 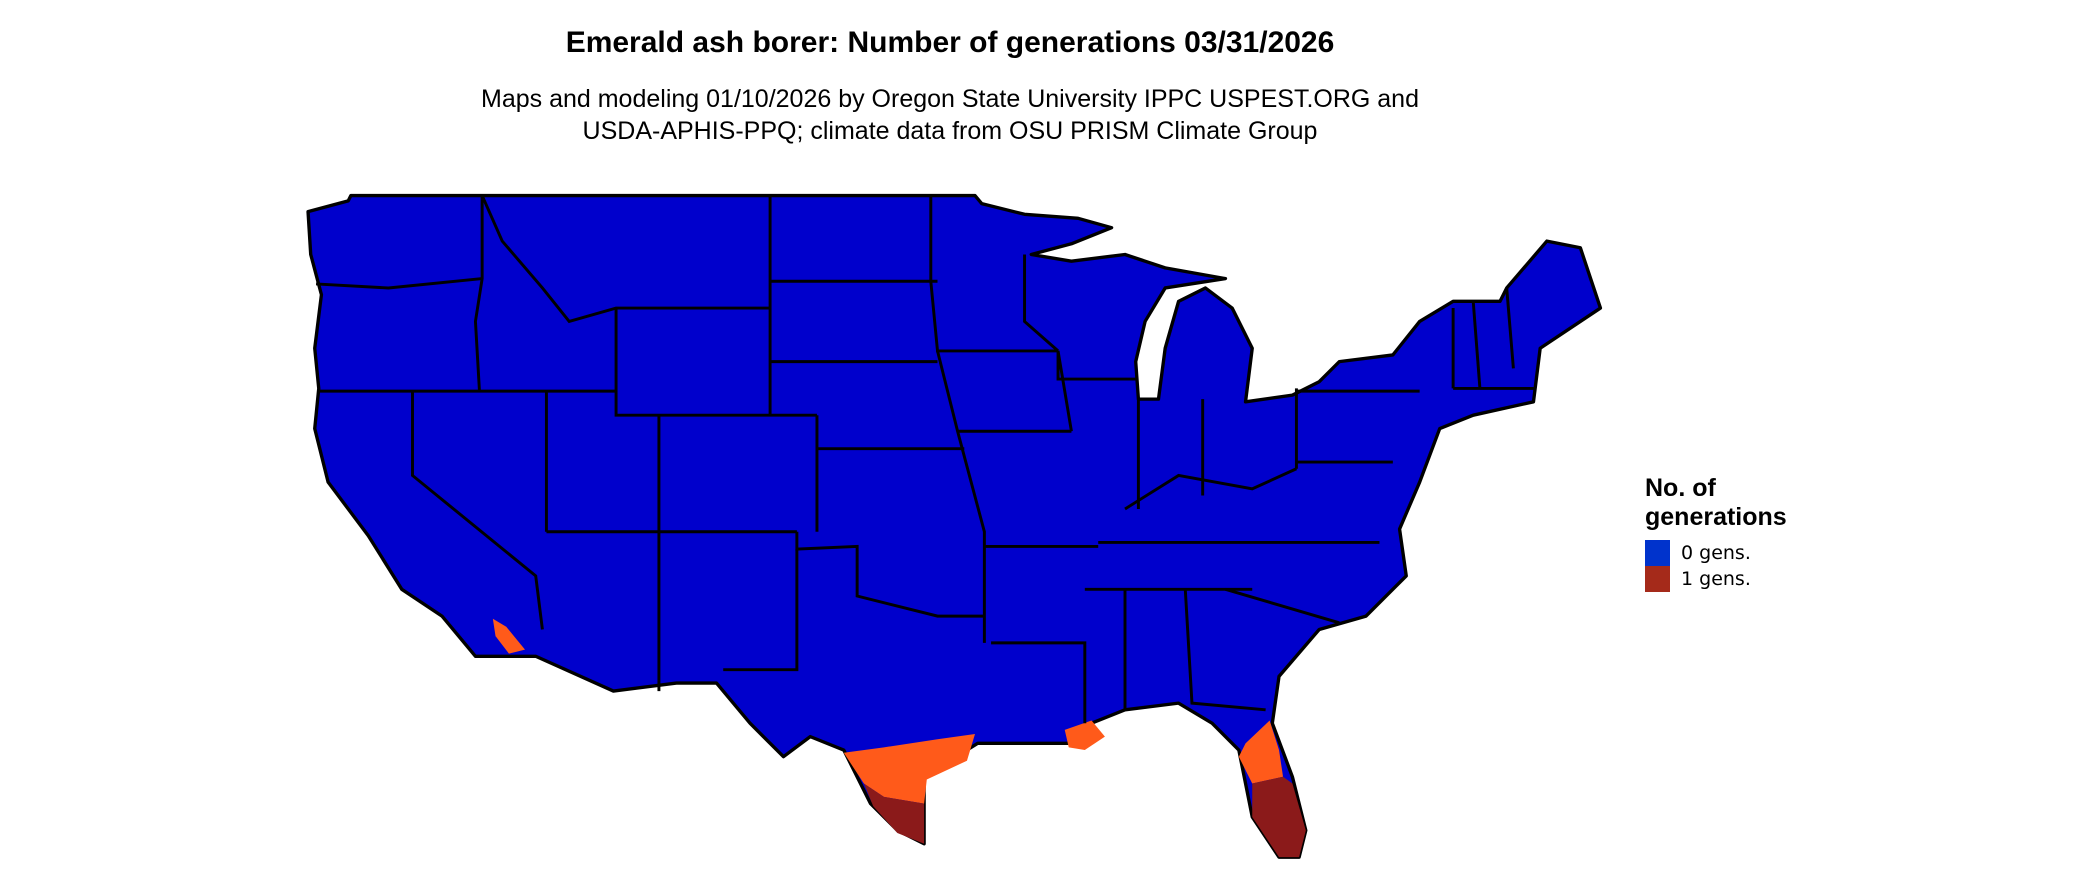 I want to click on louisiana-one-gen, so click(x=1084, y=735).